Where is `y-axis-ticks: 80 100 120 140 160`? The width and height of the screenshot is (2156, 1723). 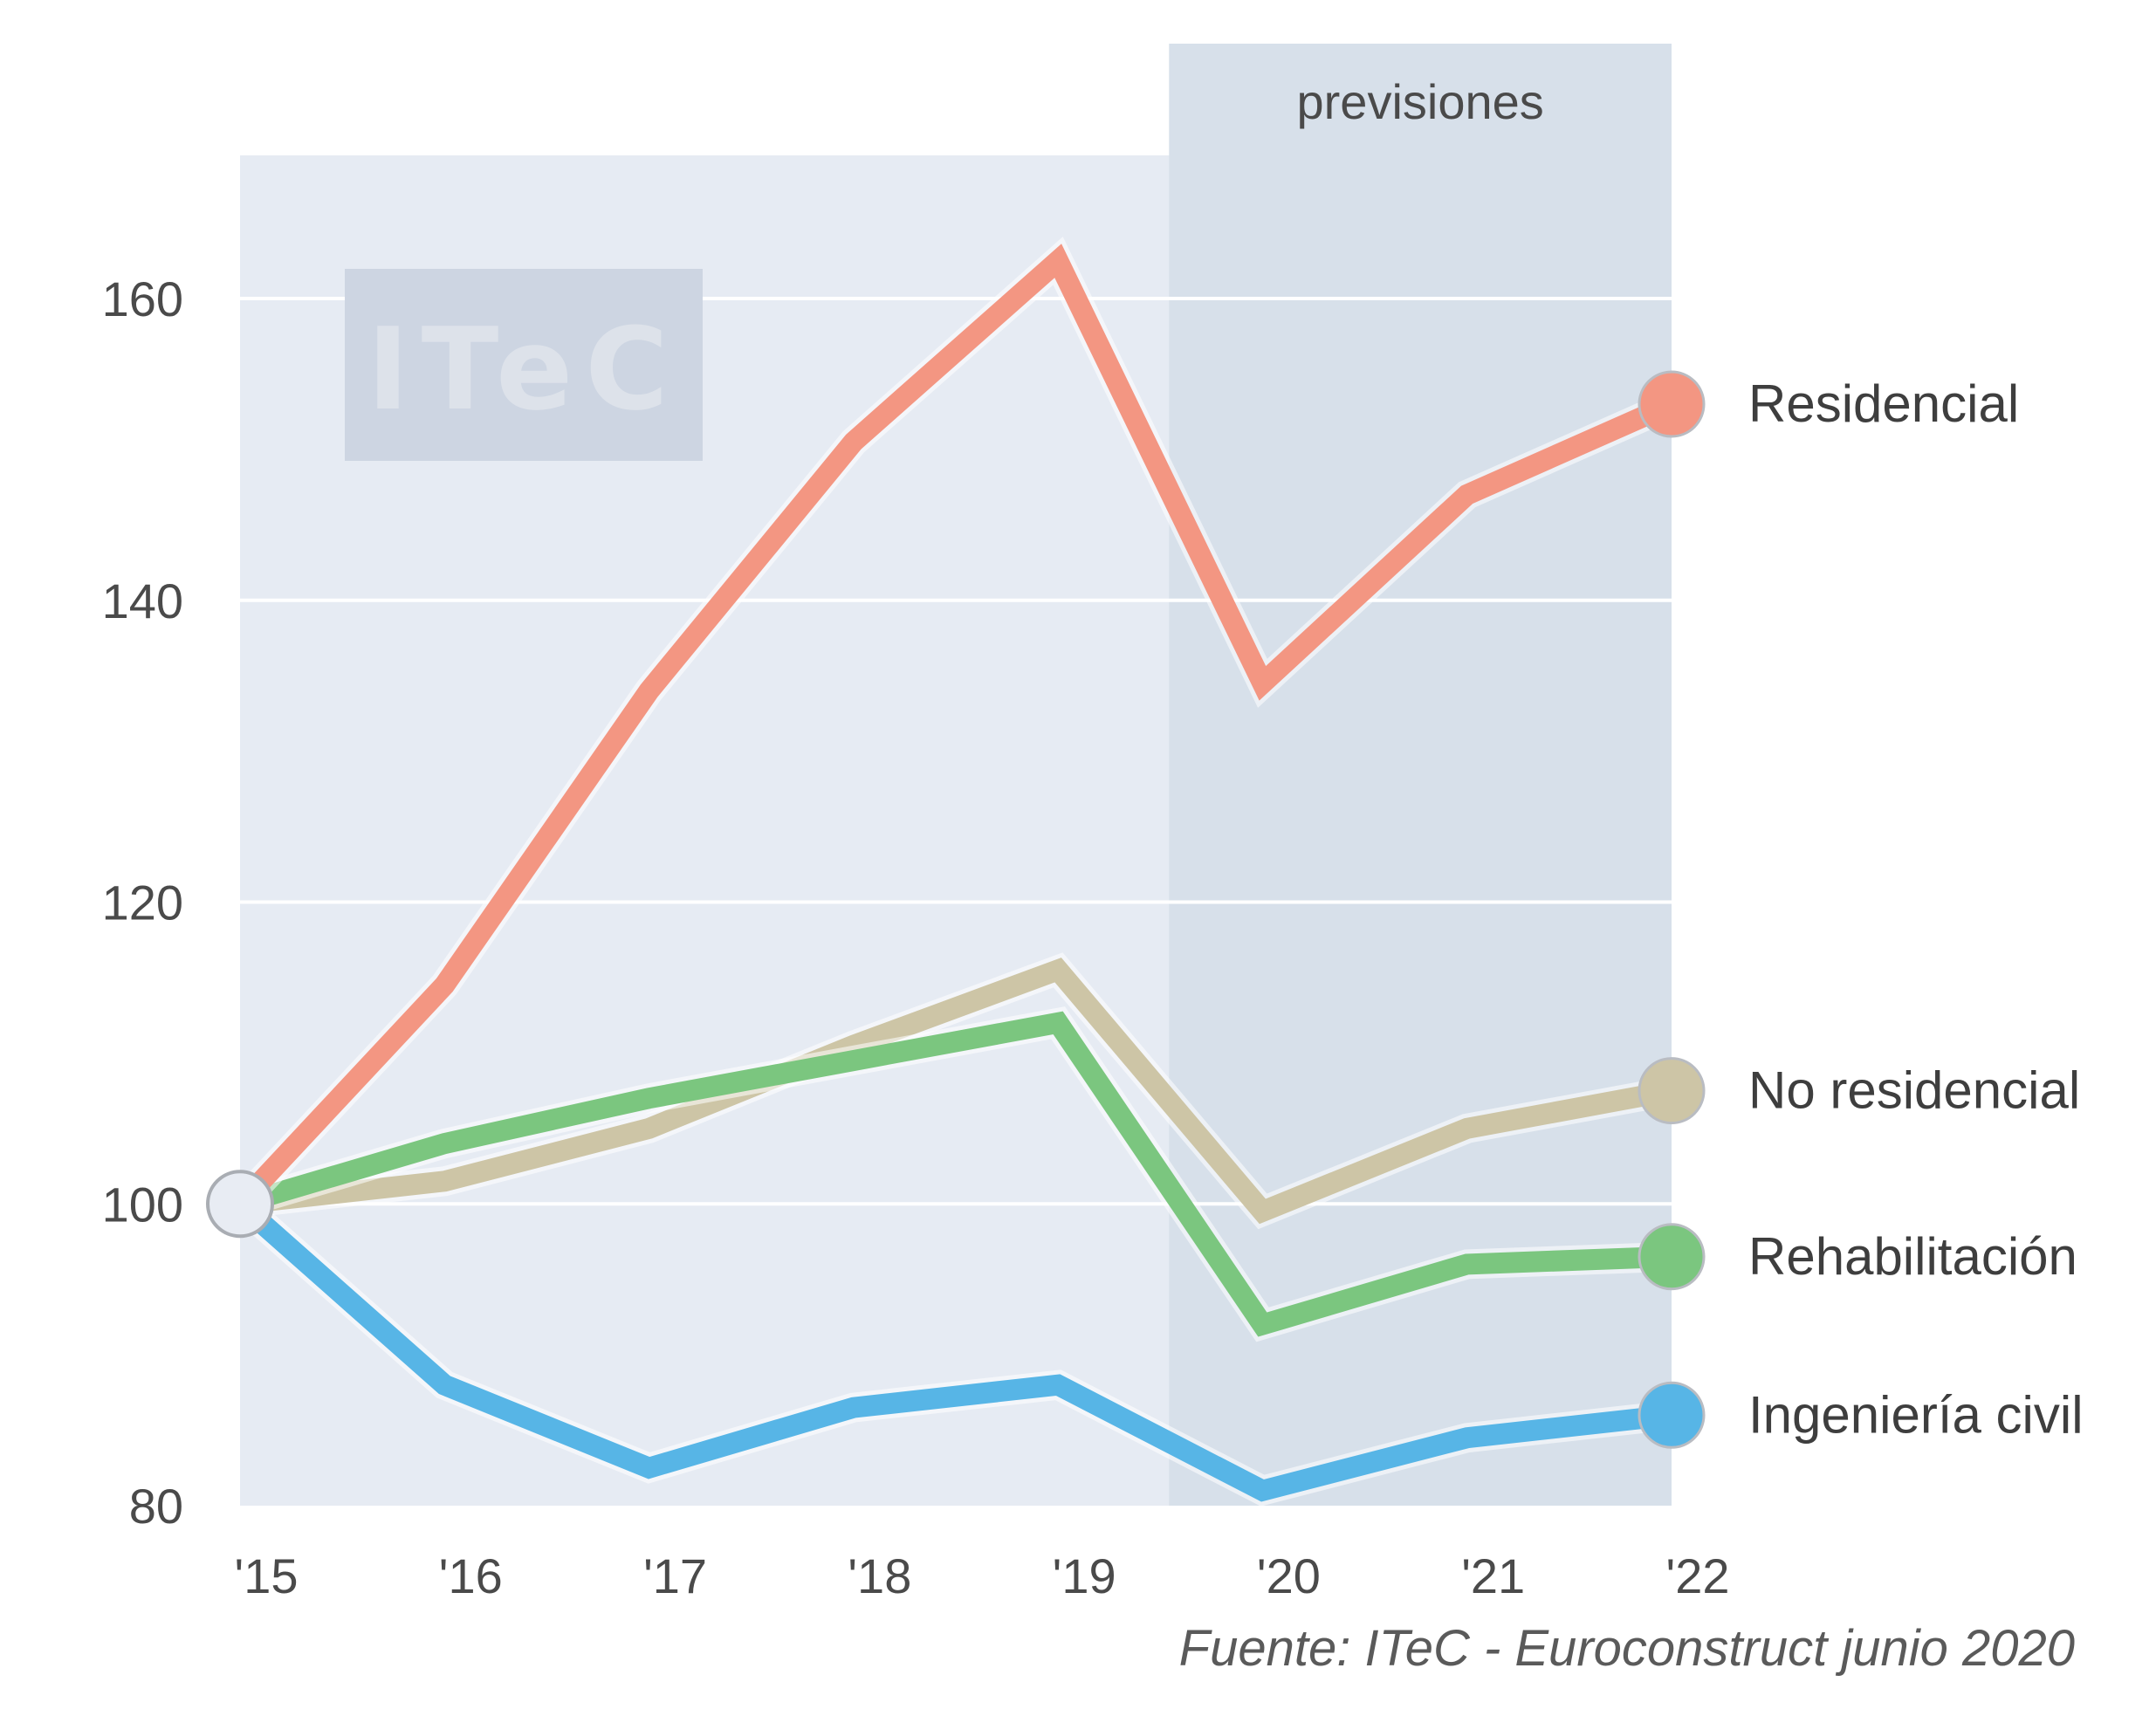 y-axis-ticks: 80 100 120 140 160 is located at coordinates (142, 902).